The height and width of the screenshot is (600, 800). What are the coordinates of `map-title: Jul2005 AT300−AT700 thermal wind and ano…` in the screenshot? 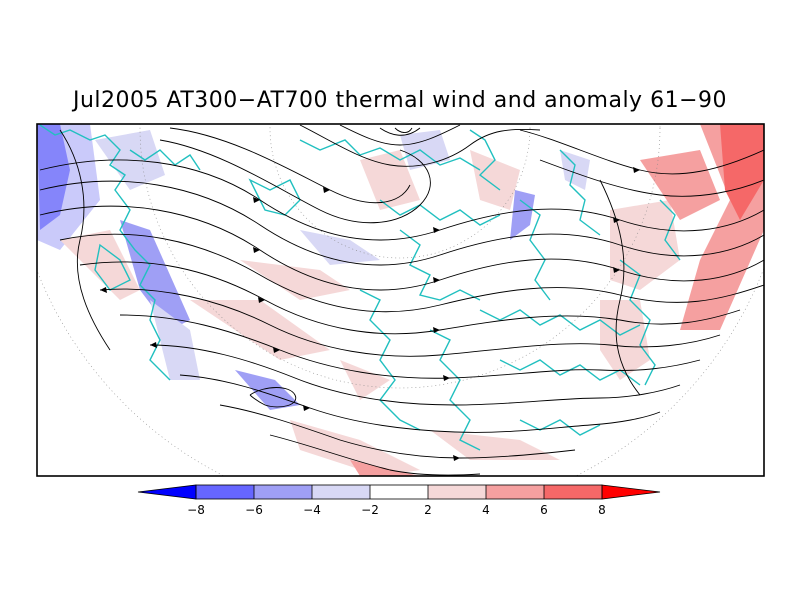 It's located at (399, 100).